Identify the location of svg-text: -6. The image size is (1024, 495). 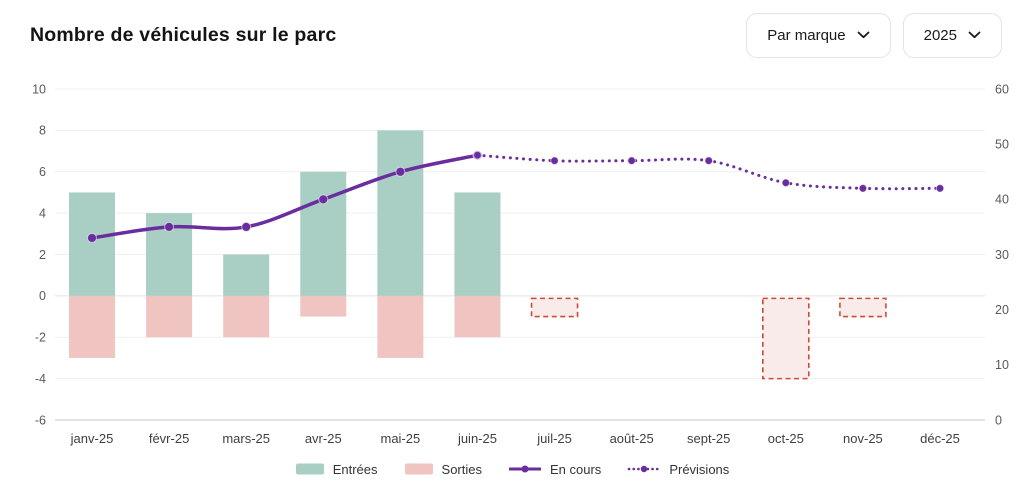
(40, 420).